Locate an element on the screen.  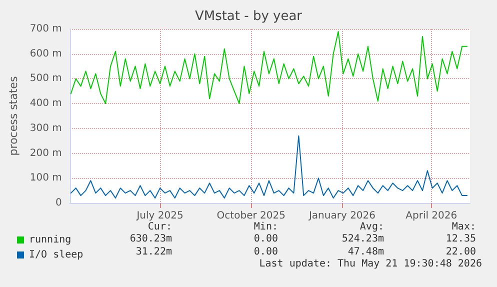
text: 630.23m is located at coordinates (151, 239).